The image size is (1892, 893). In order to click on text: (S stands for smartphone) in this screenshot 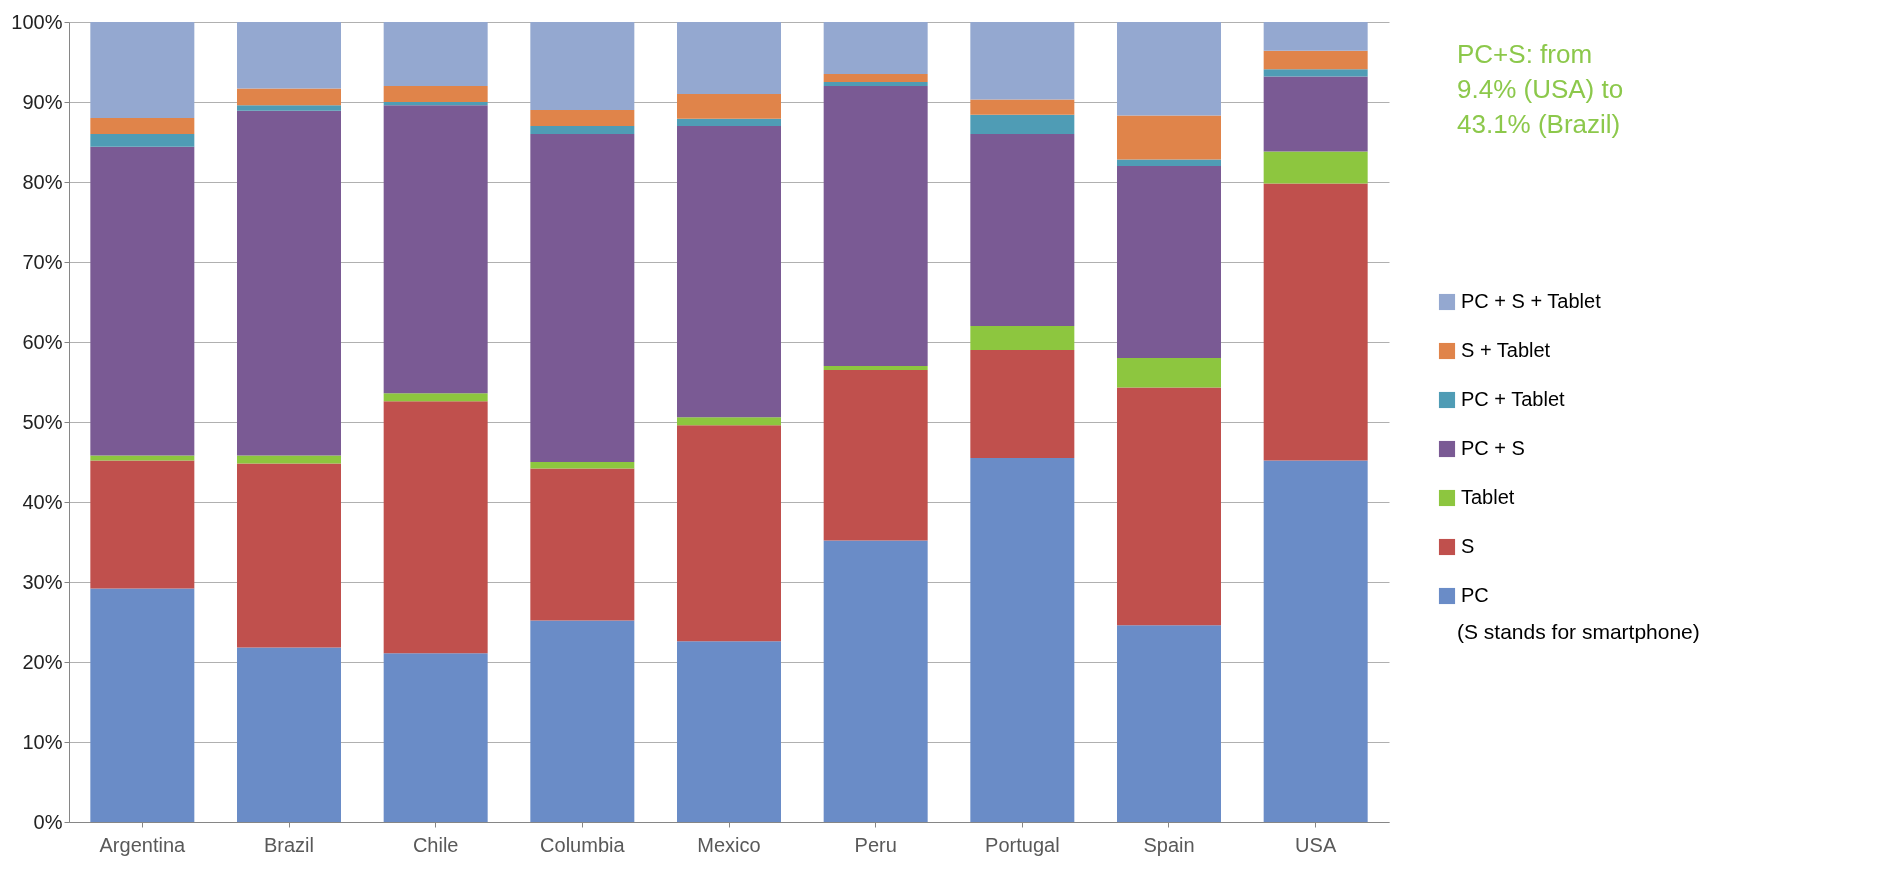, I will do `click(1578, 631)`.